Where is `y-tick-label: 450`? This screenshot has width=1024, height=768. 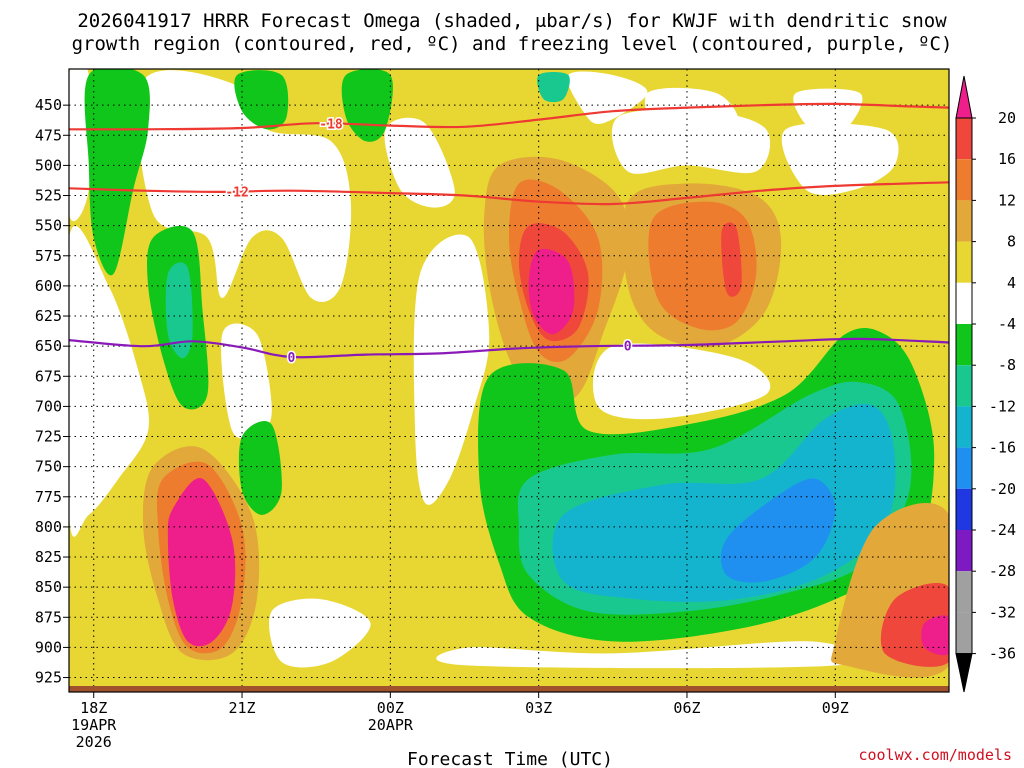 y-tick-label: 450 is located at coordinates (48, 105).